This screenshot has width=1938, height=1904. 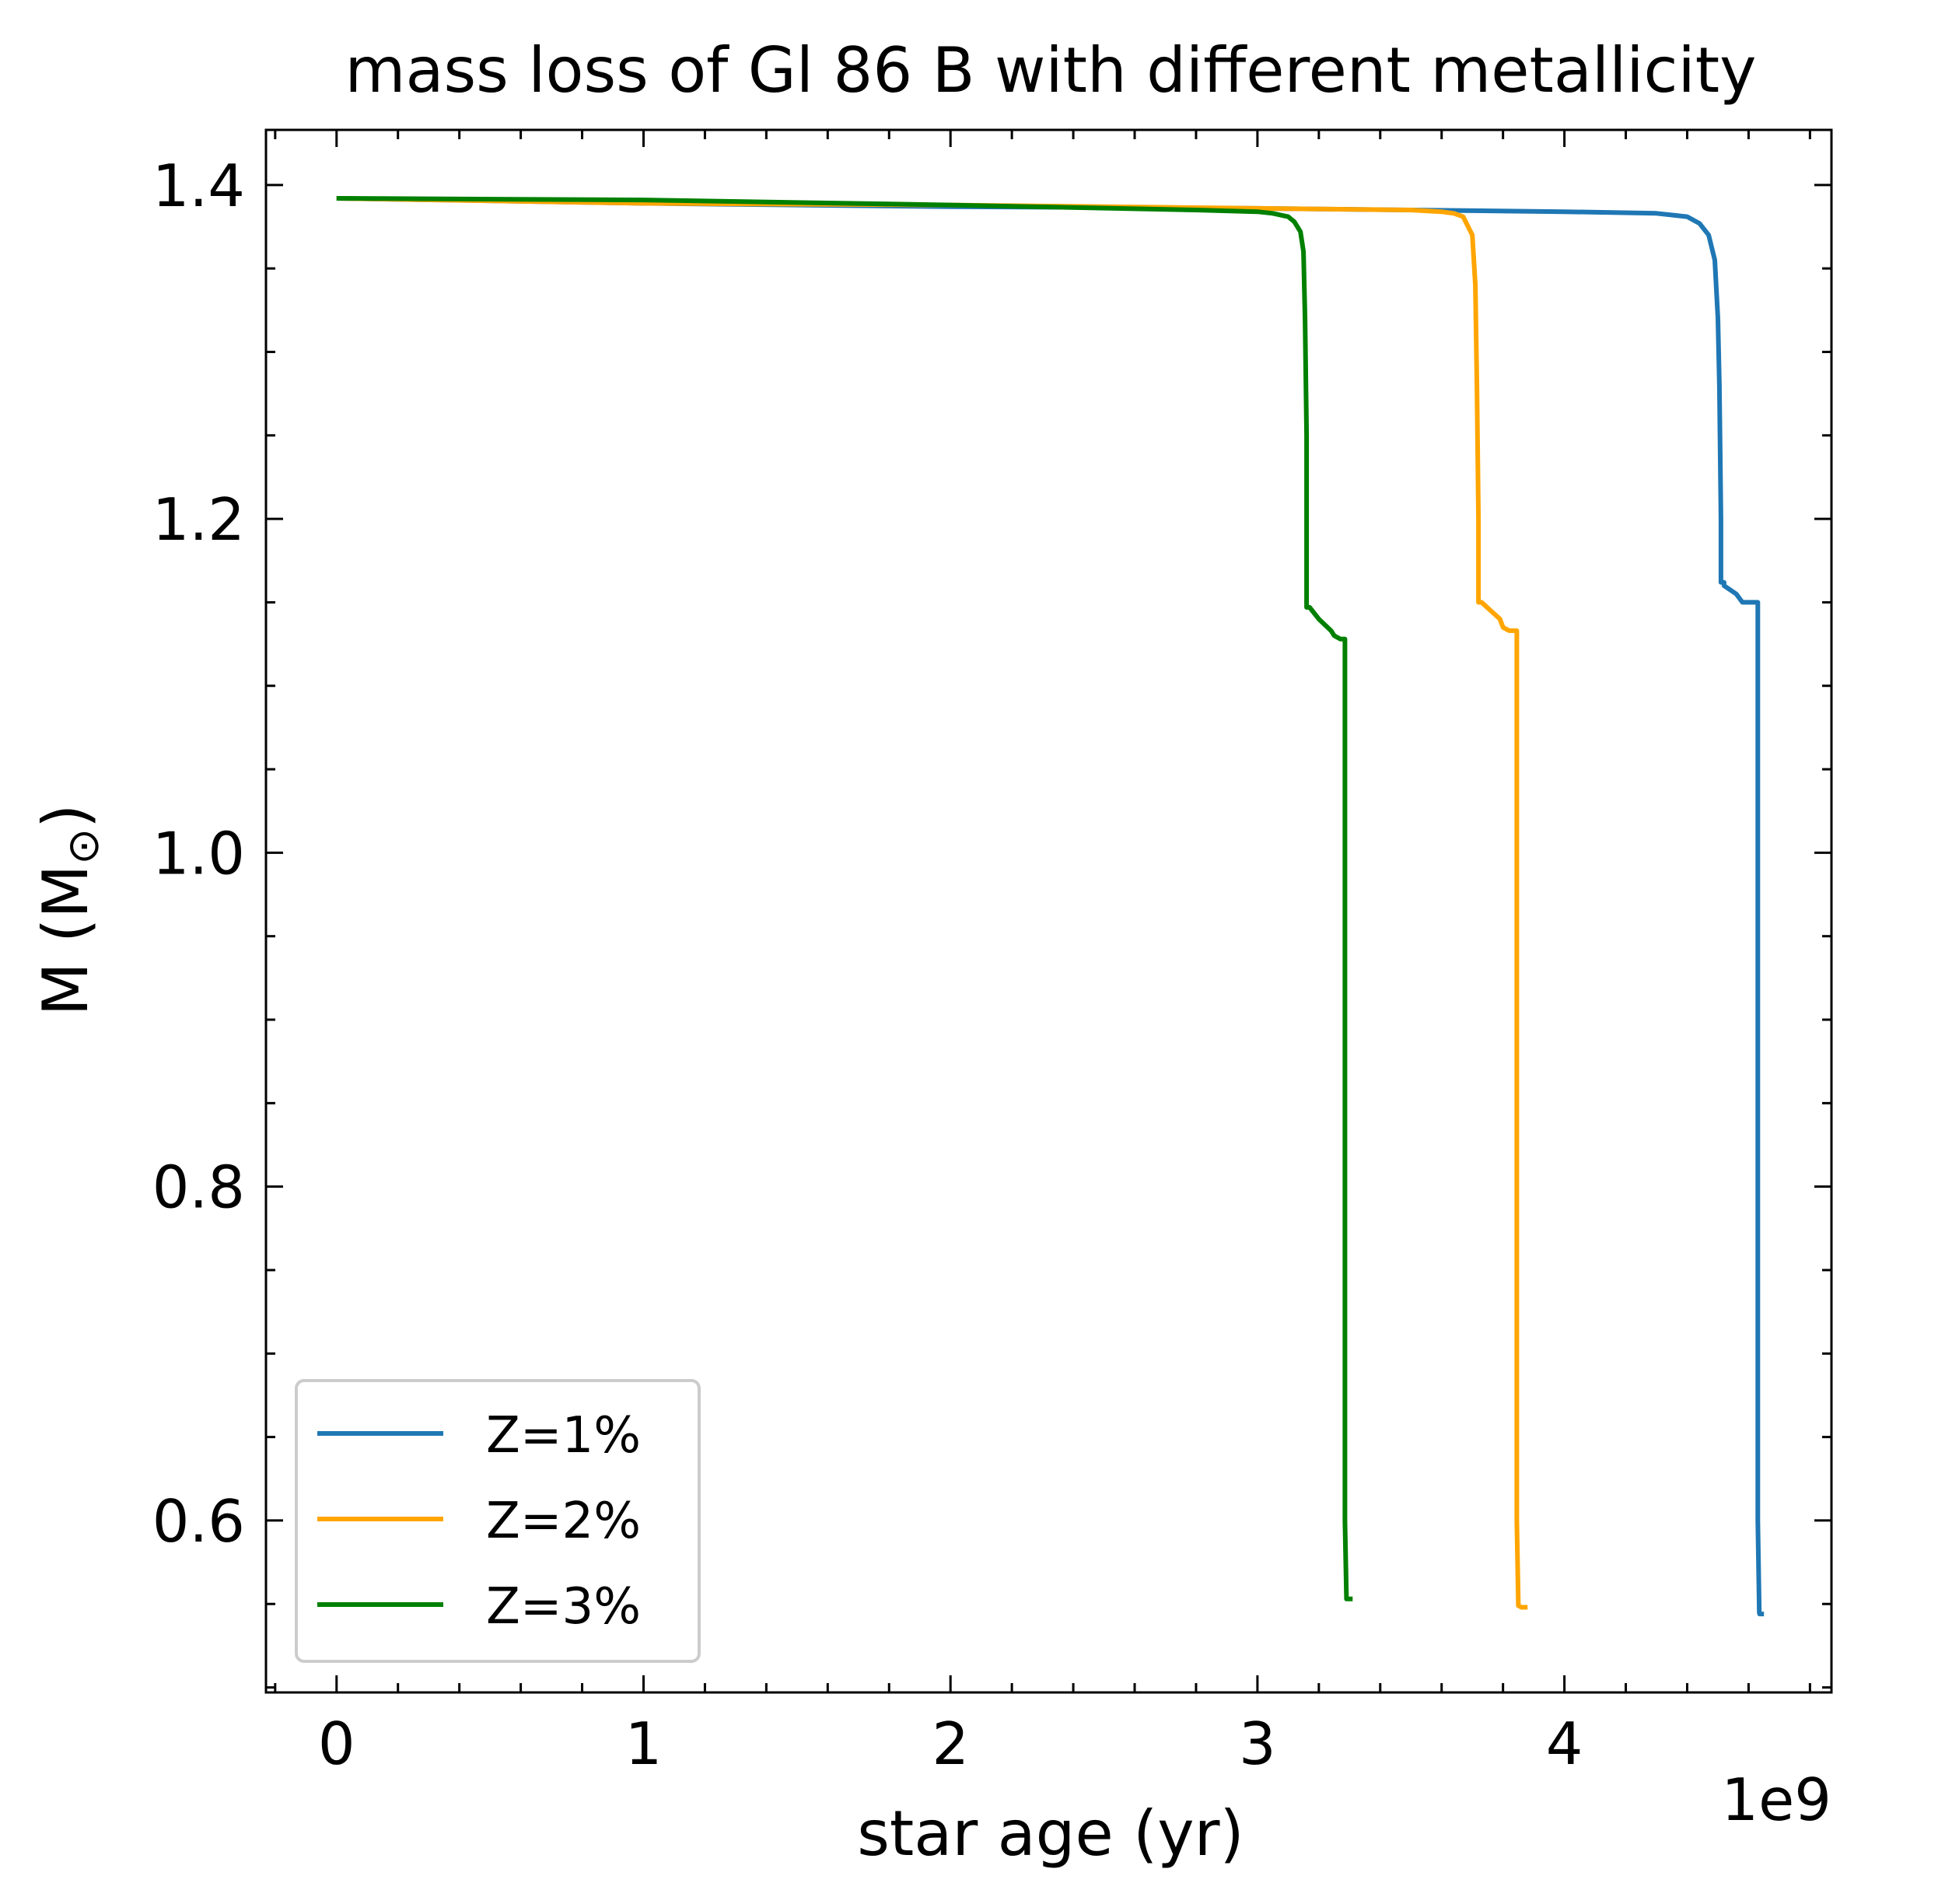 I want to click on y-axis-label-close: ), so click(x=66, y=816).